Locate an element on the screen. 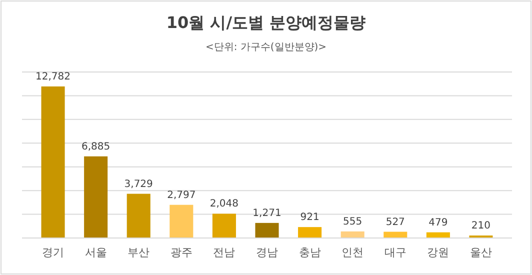 This screenshot has width=532, height=275. data-label: 1,271 is located at coordinates (267, 213).